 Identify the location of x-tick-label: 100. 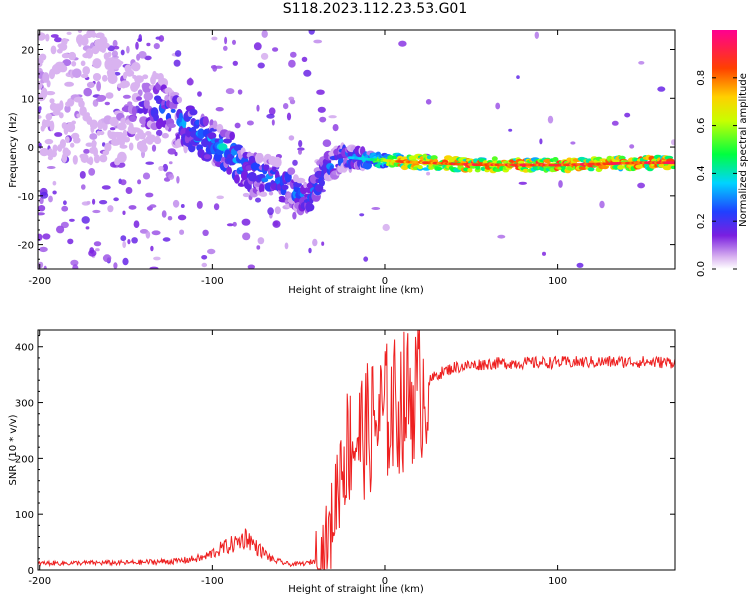
(557, 281).